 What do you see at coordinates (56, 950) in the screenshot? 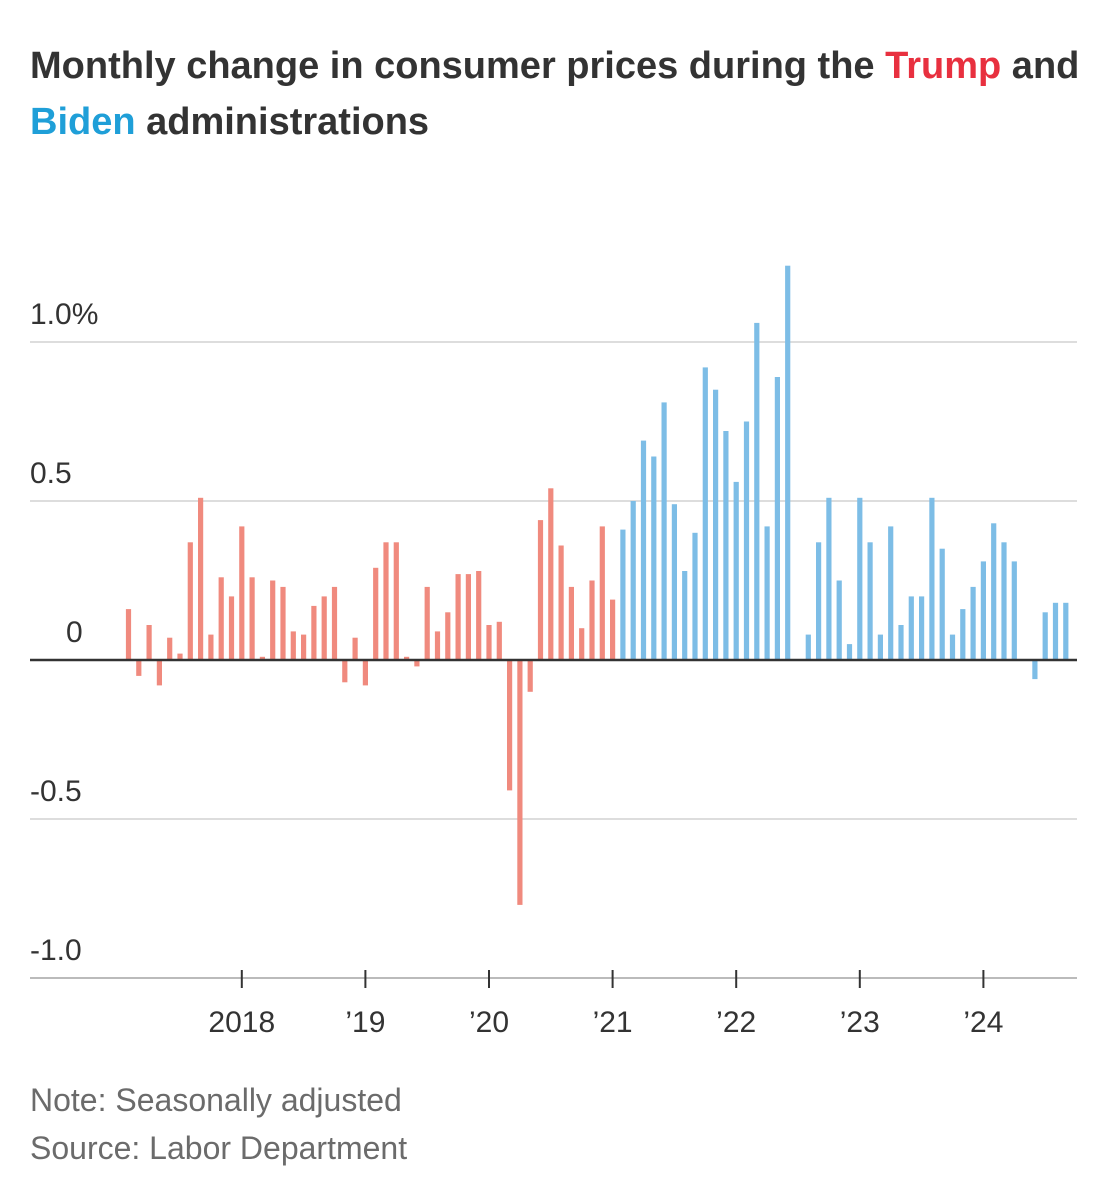
I see `y-tick-label: -1.0` at bounding box center [56, 950].